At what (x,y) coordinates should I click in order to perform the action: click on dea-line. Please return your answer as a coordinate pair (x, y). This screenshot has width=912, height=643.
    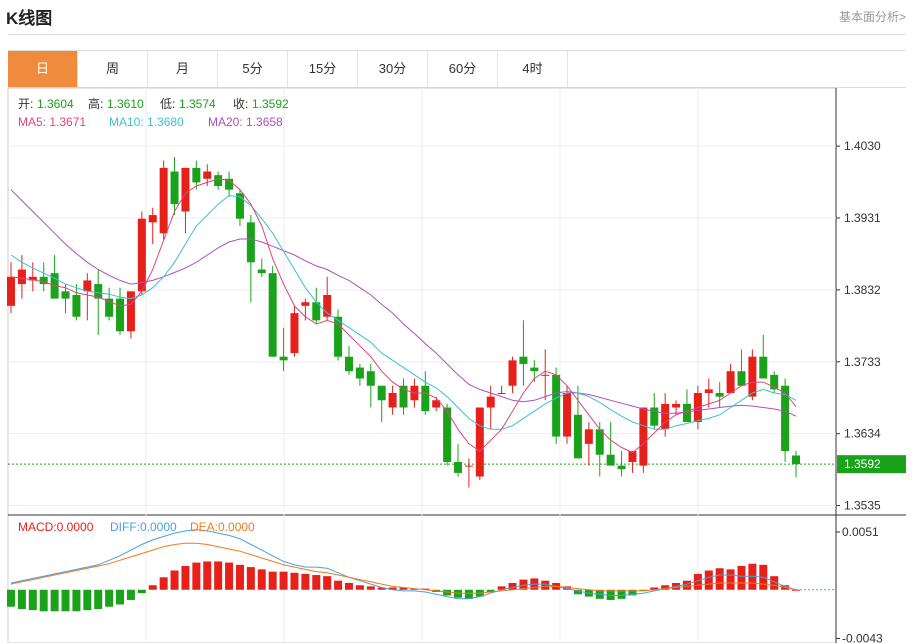
    Looking at the image, I should click on (403, 568).